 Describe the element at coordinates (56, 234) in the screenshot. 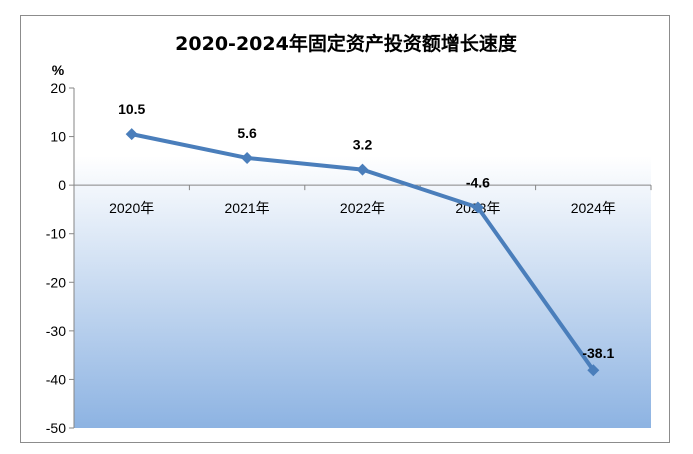

I see `y-tick-label: -10` at that location.